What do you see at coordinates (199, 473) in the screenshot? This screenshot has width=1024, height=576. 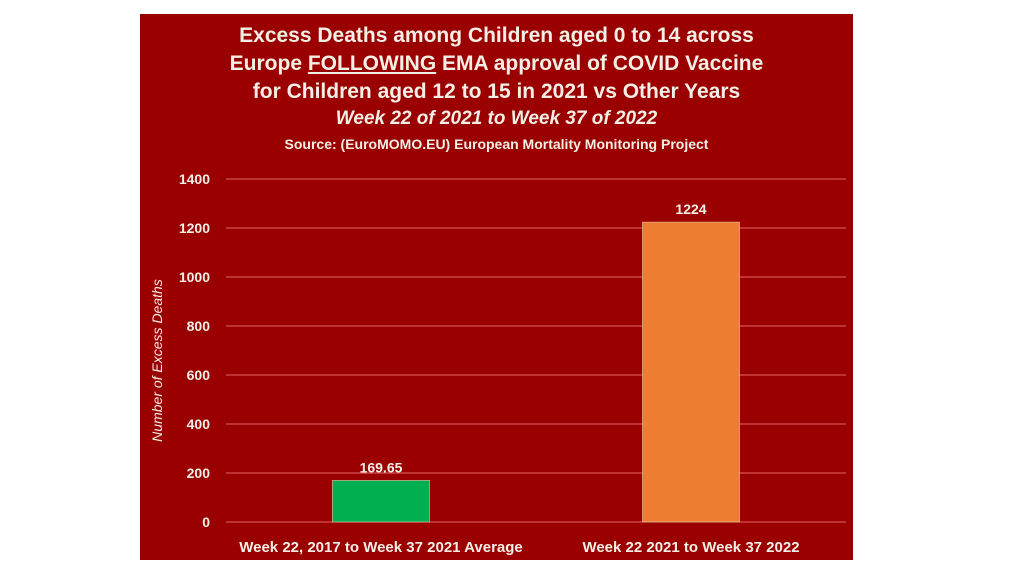 I see `y-tick-label: 200` at bounding box center [199, 473].